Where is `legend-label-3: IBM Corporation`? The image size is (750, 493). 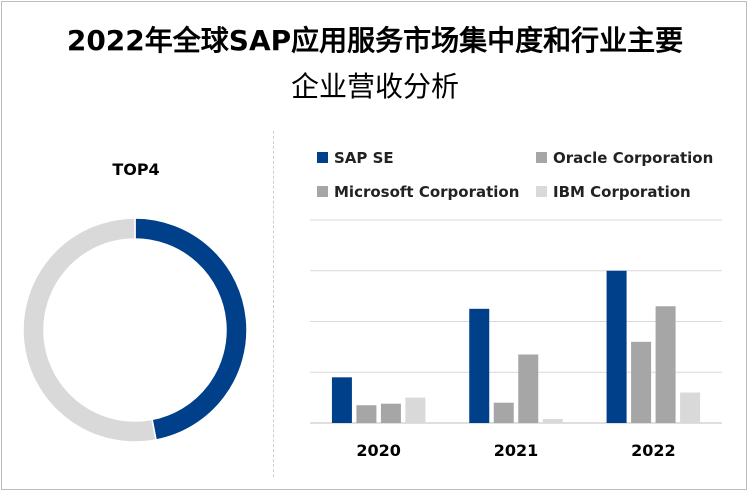 legend-label-3: IBM Corporation is located at coordinates (622, 192).